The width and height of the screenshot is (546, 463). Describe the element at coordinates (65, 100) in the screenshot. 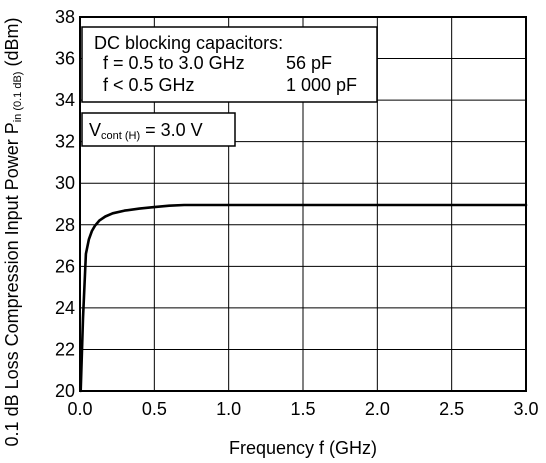

I see `y-tick-label: 34` at that location.